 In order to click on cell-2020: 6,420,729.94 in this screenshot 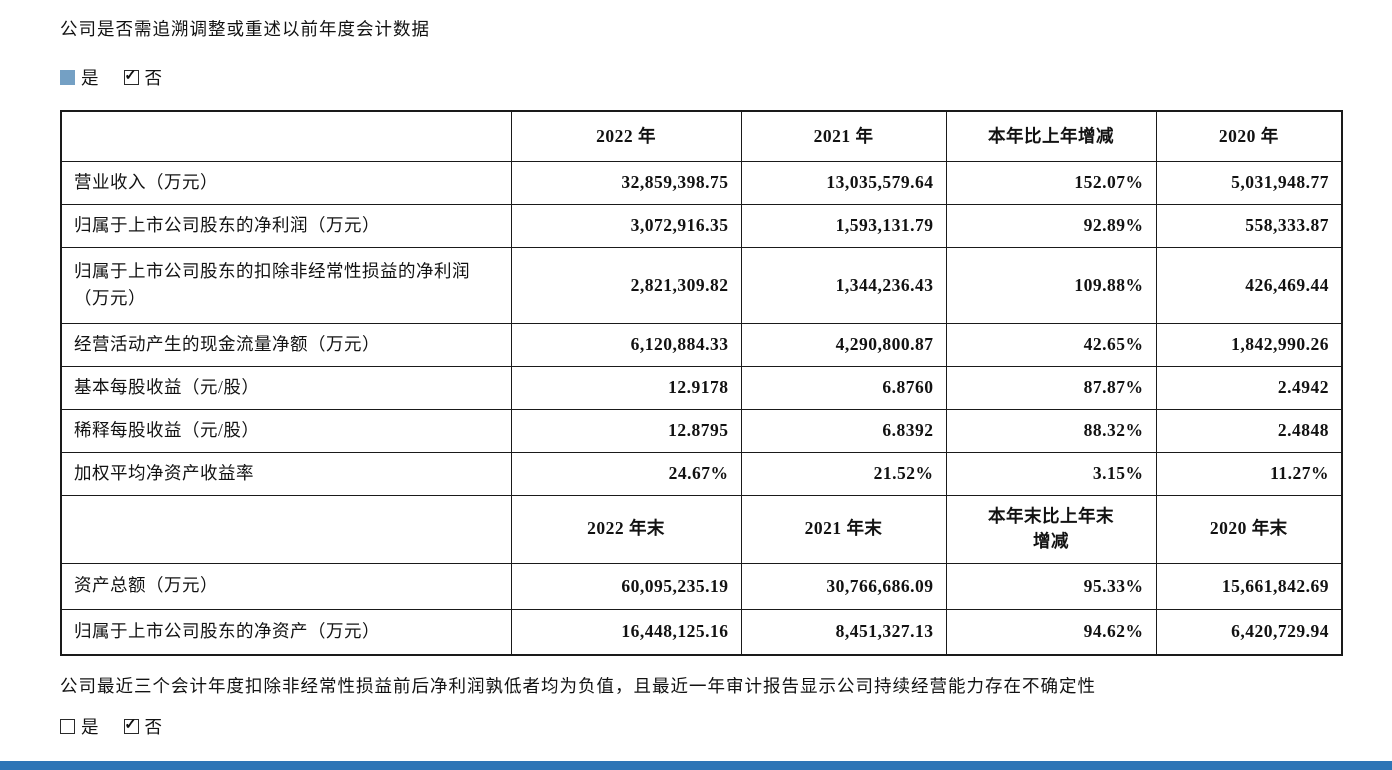, I will do `click(1249, 632)`.